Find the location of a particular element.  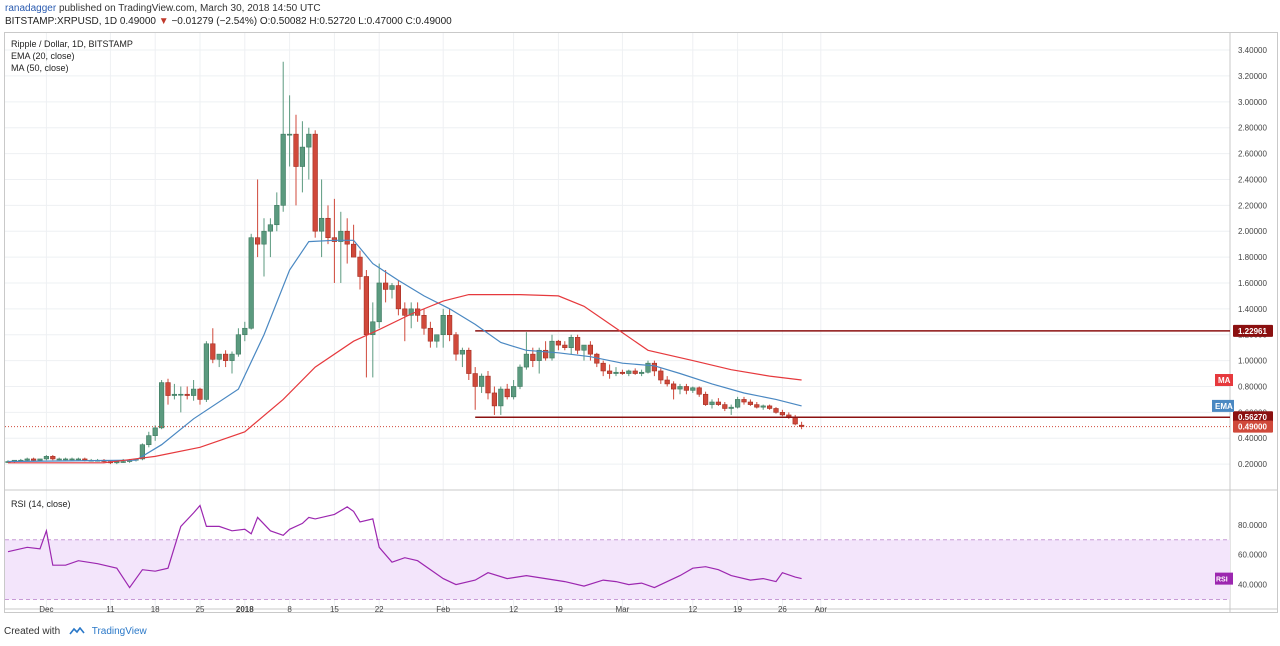

price-axis-label: 0.40000 is located at coordinates (1252, 438).